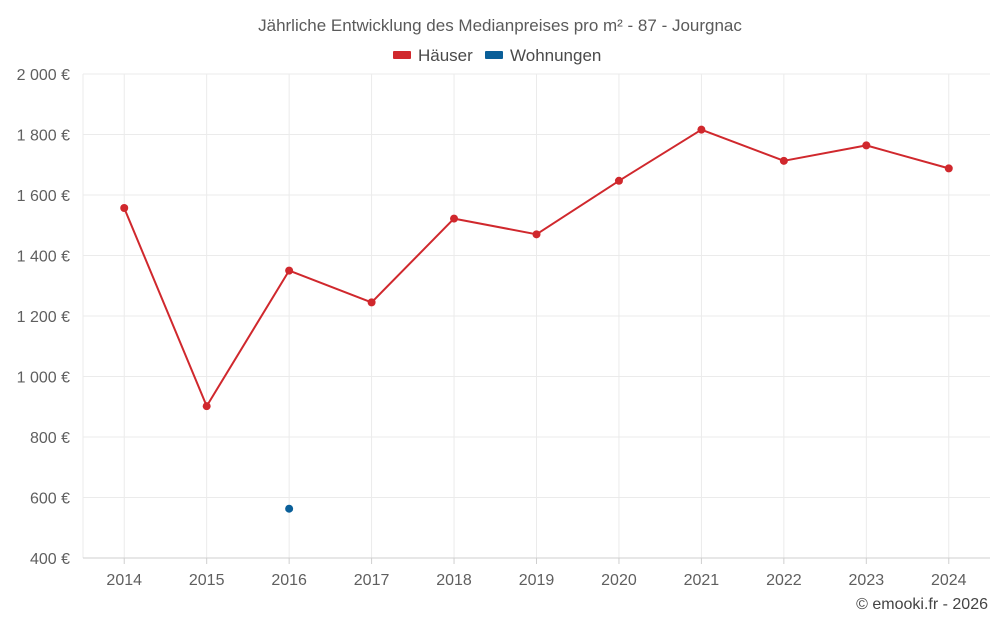 This screenshot has width=1000, height=625. I want to click on legend-label-haeuser: Häuser, so click(445, 55).